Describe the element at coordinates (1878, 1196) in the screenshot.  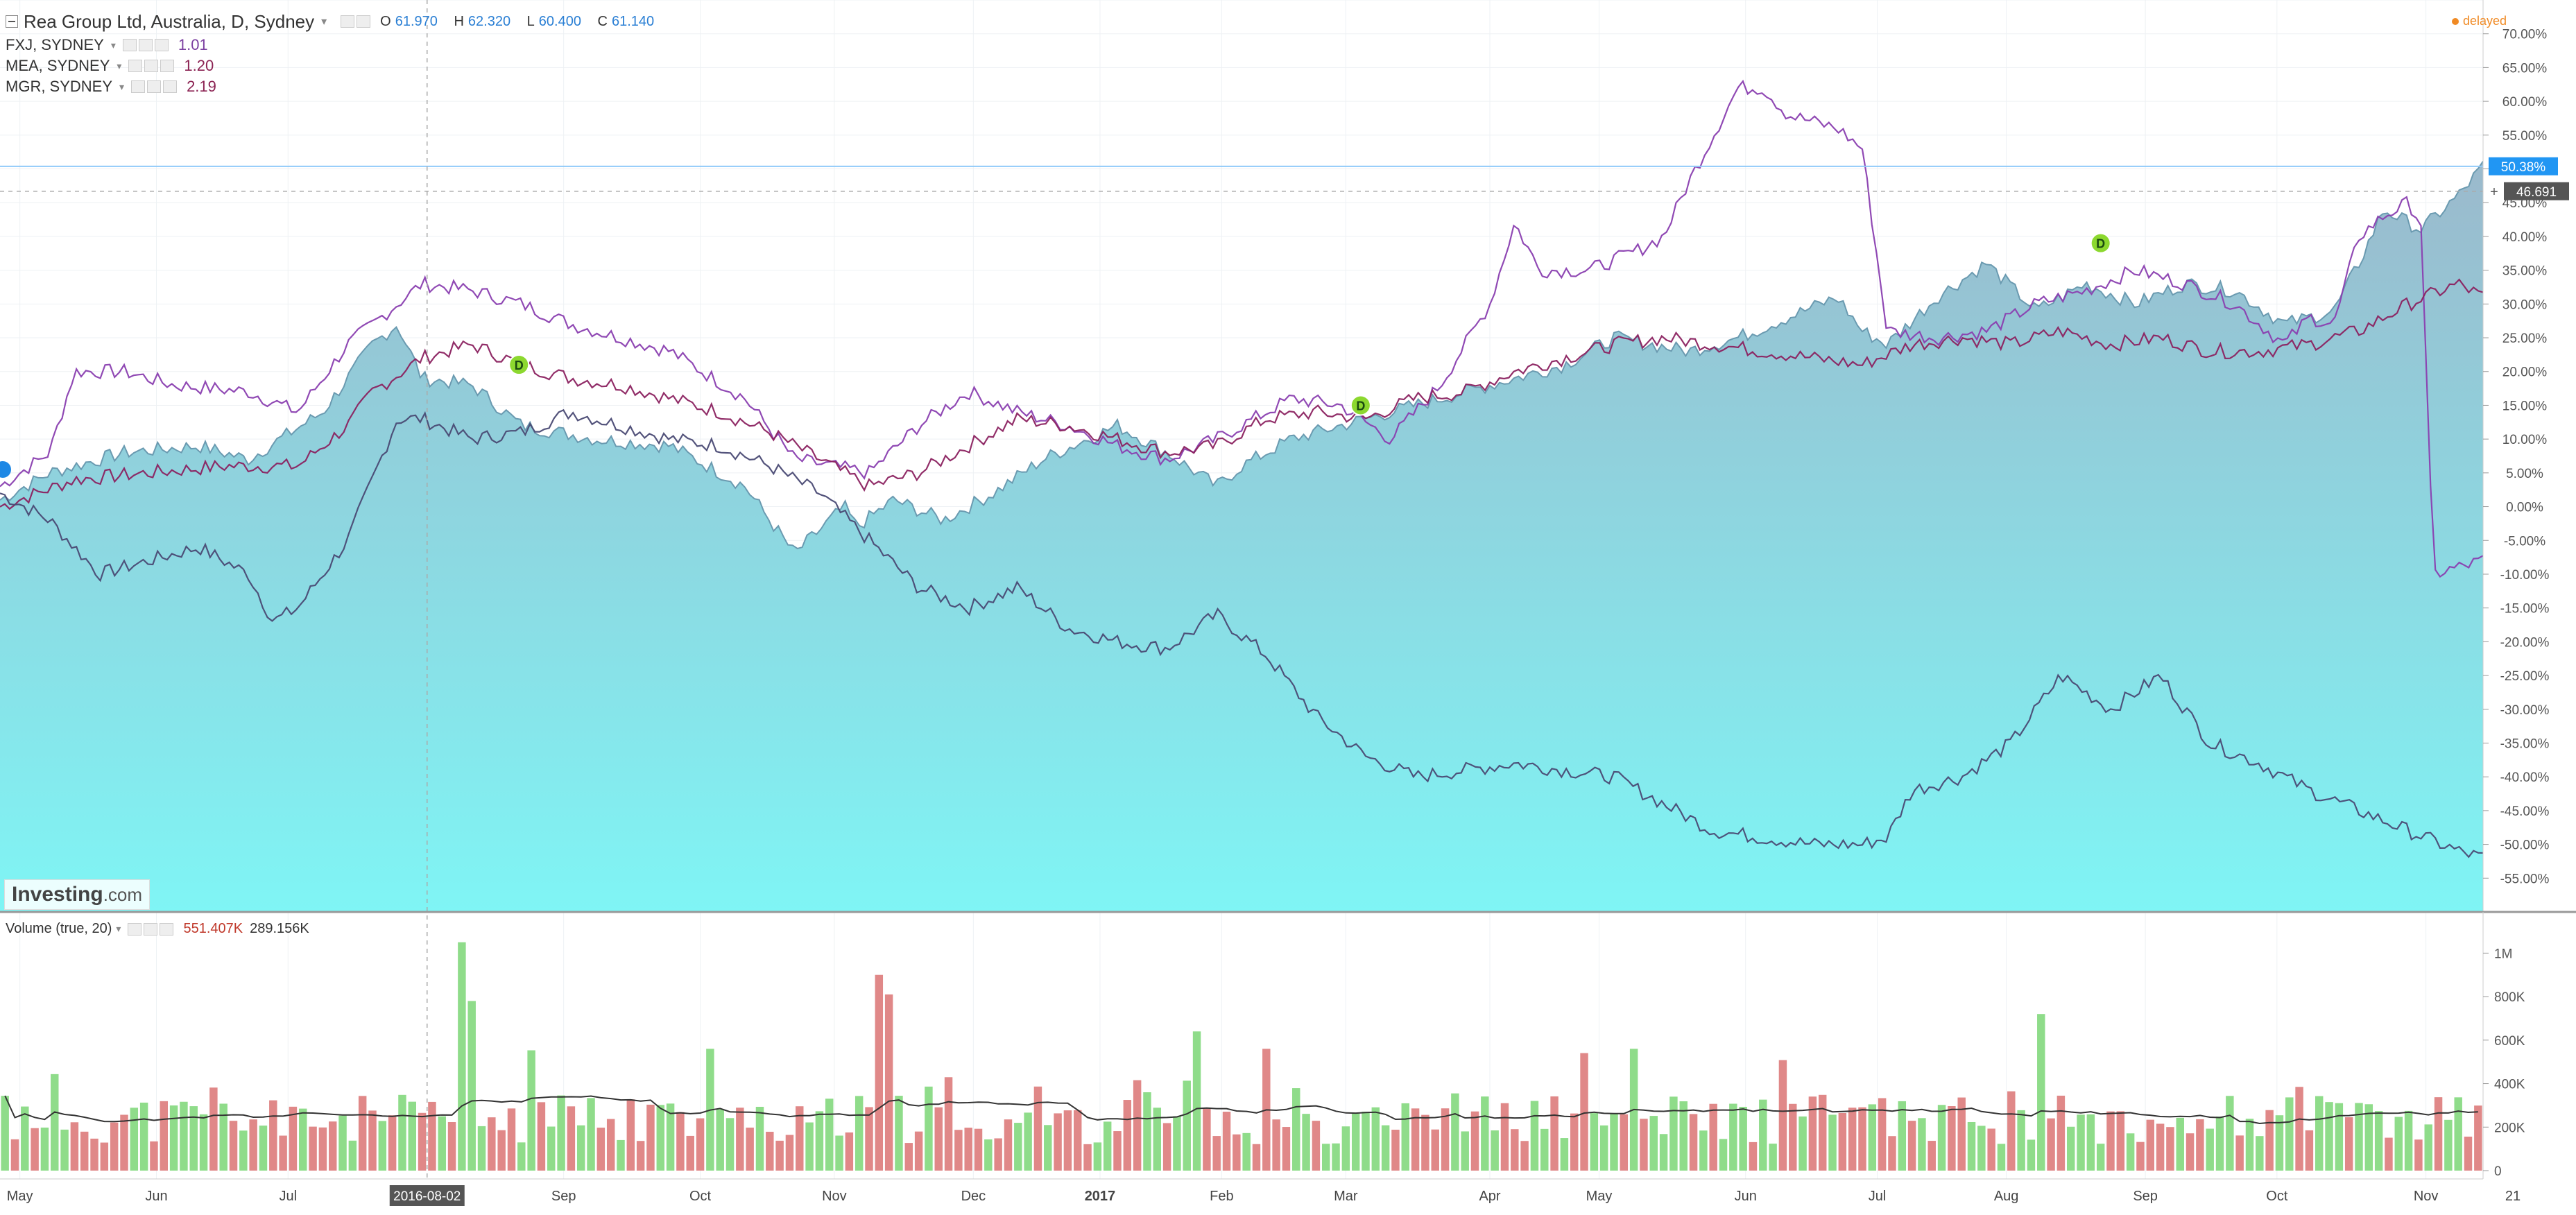
I see `time-axis-label: Jul` at that location.